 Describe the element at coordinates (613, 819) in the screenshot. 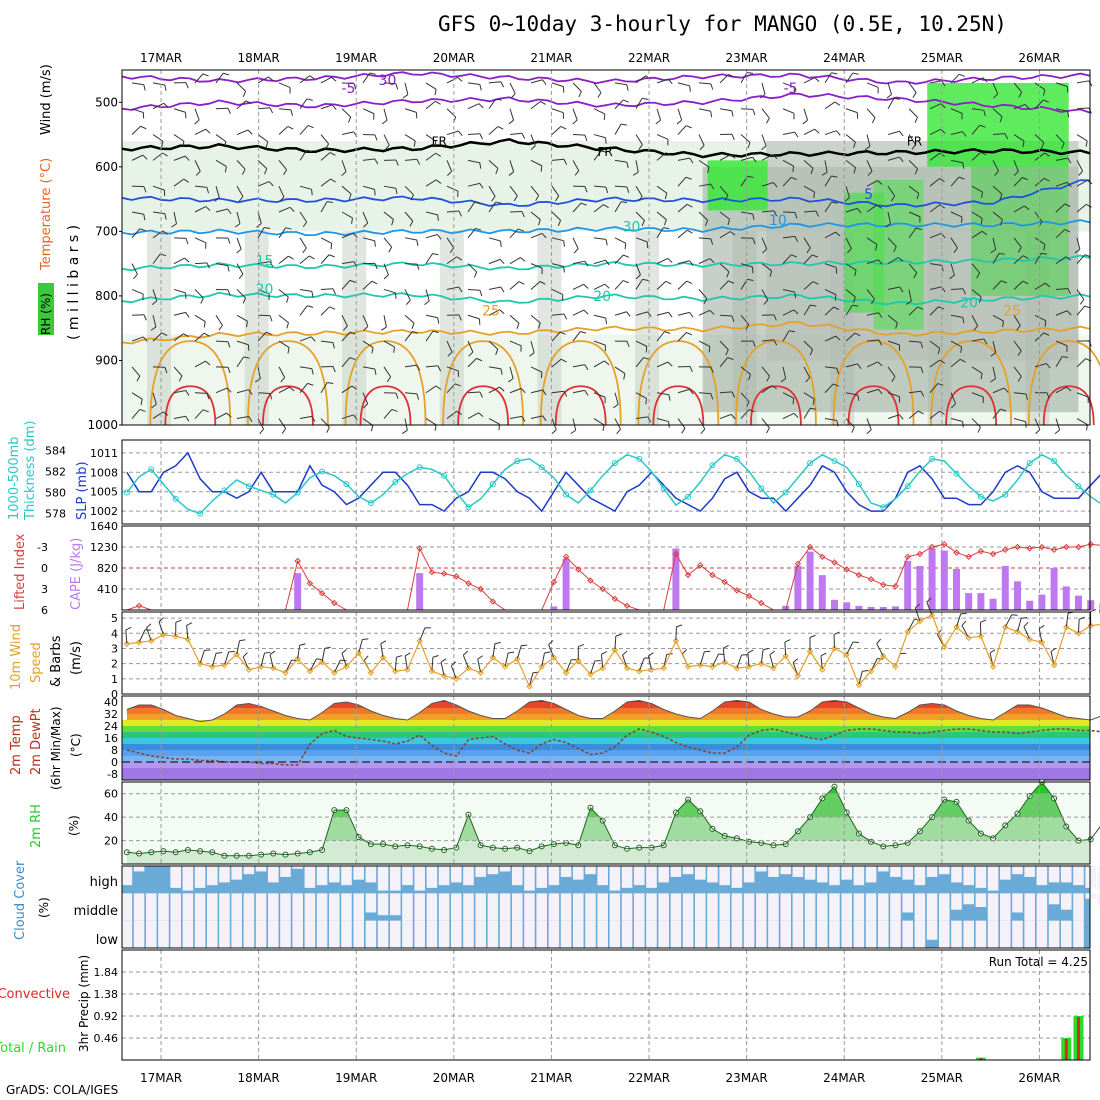

I see `series-line-rh` at that location.